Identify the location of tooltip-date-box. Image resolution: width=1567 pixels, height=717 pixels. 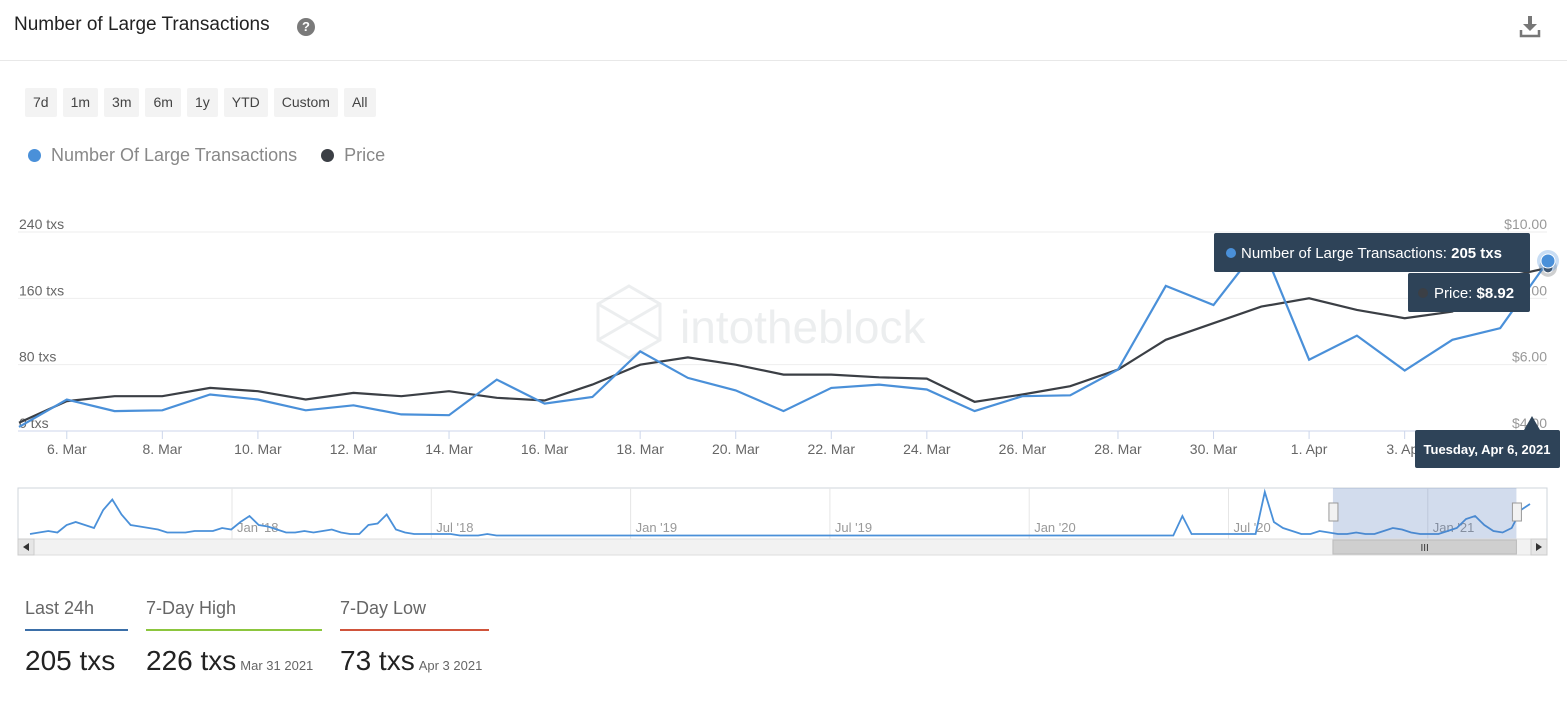
(1487, 449).